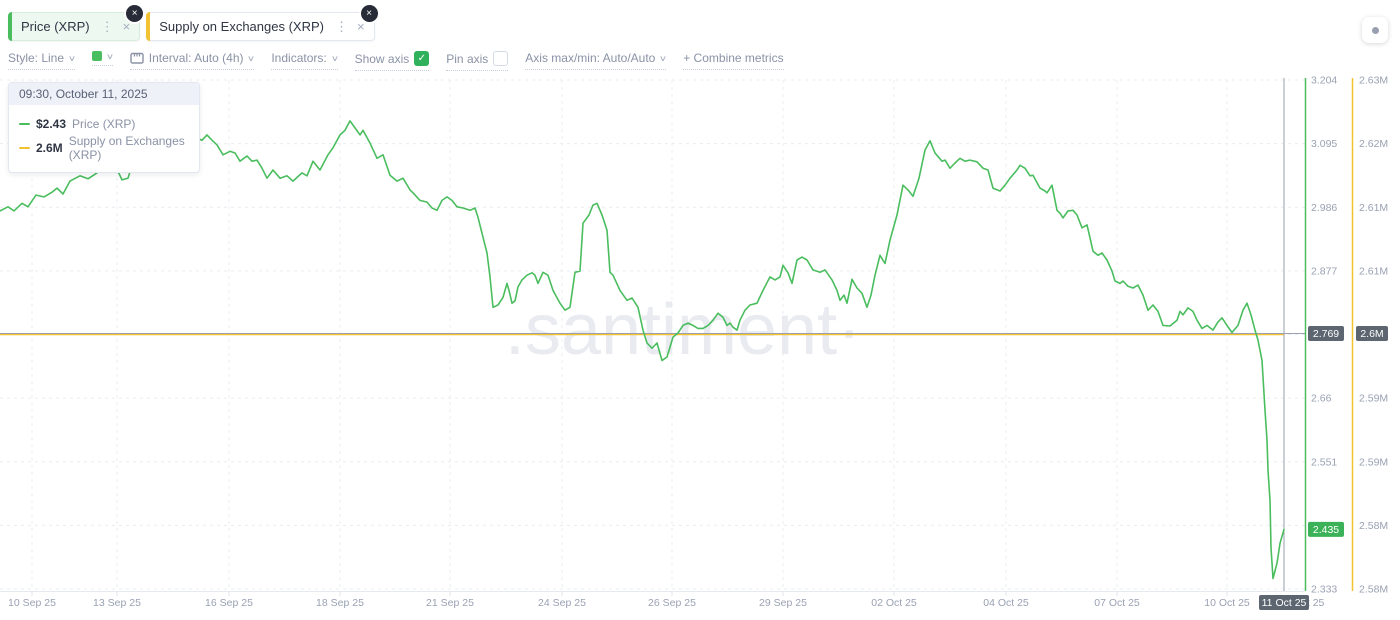 The width and height of the screenshot is (1400, 620). What do you see at coordinates (422, 58) in the screenshot?
I see `show-axis-checkbox: ✓` at bounding box center [422, 58].